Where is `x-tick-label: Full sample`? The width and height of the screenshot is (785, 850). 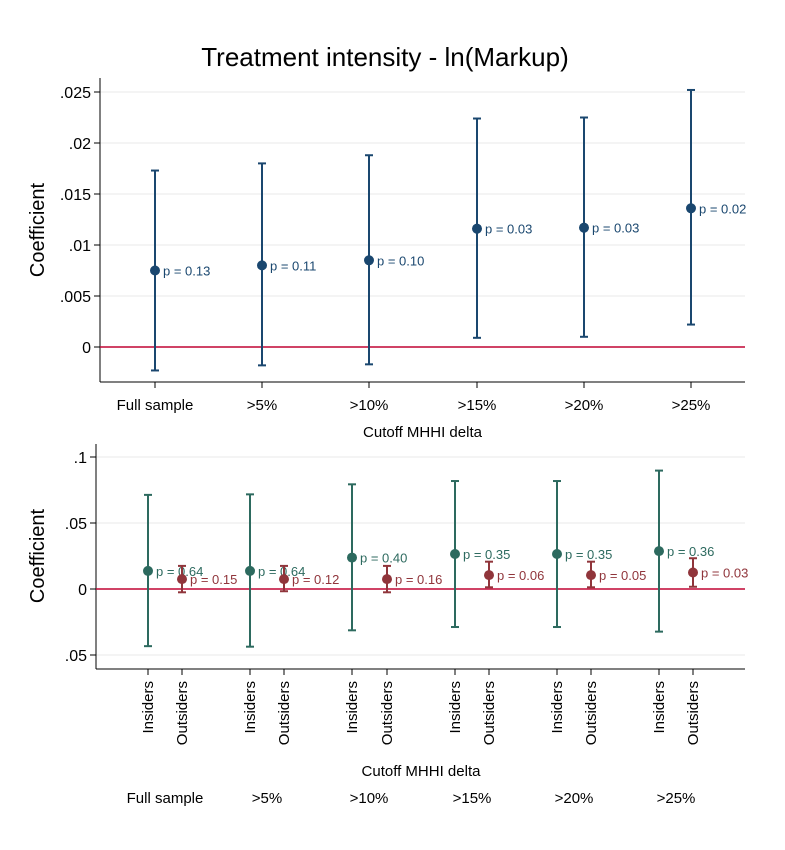
x-tick-label: Full sample is located at coordinates (155, 405).